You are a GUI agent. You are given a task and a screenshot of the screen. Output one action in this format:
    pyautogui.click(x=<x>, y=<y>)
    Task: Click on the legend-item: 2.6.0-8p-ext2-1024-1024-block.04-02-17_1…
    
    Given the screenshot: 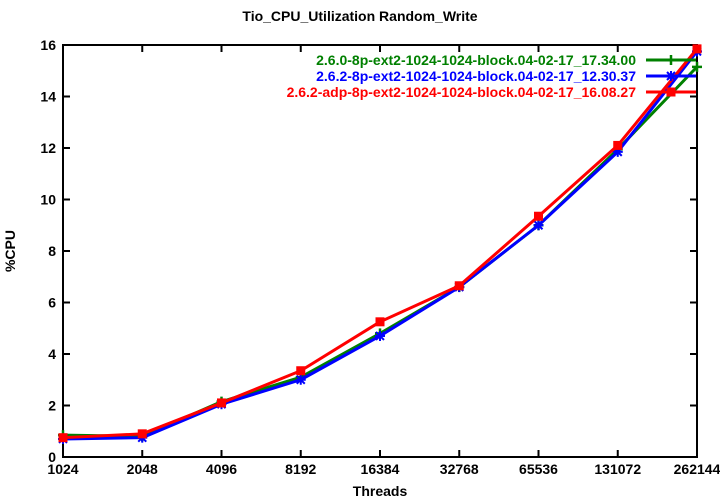 What is the action you would take?
    pyautogui.click(x=507, y=60)
    